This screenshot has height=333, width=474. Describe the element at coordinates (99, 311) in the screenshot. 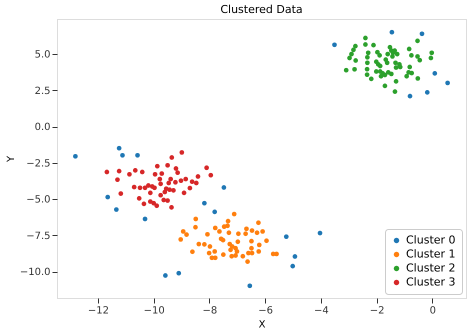

I see `x-tick-label: −12` at that location.